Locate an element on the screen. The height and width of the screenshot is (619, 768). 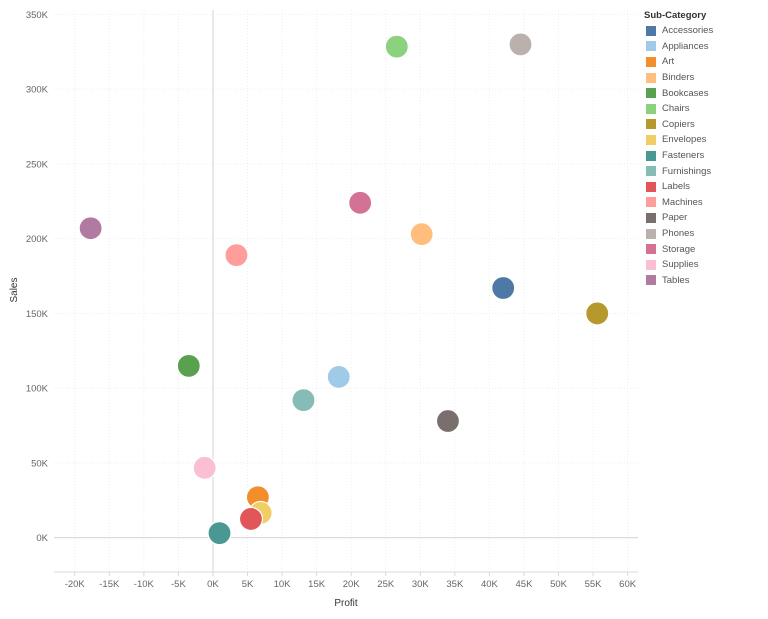
x-tick-label: 10K is located at coordinates (283, 584).